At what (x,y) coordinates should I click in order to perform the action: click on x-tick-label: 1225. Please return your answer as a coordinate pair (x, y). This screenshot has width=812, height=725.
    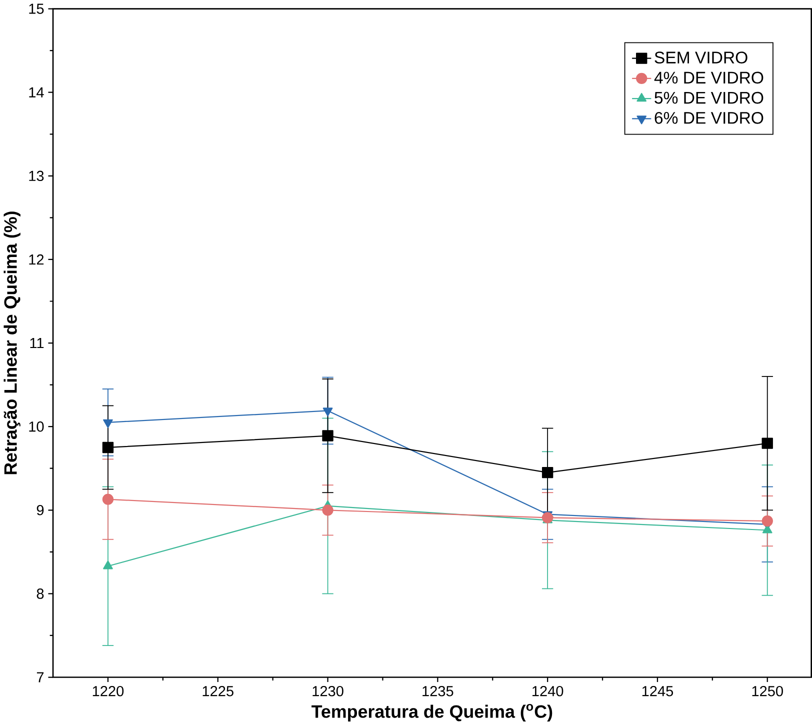
    Looking at the image, I should click on (218, 691).